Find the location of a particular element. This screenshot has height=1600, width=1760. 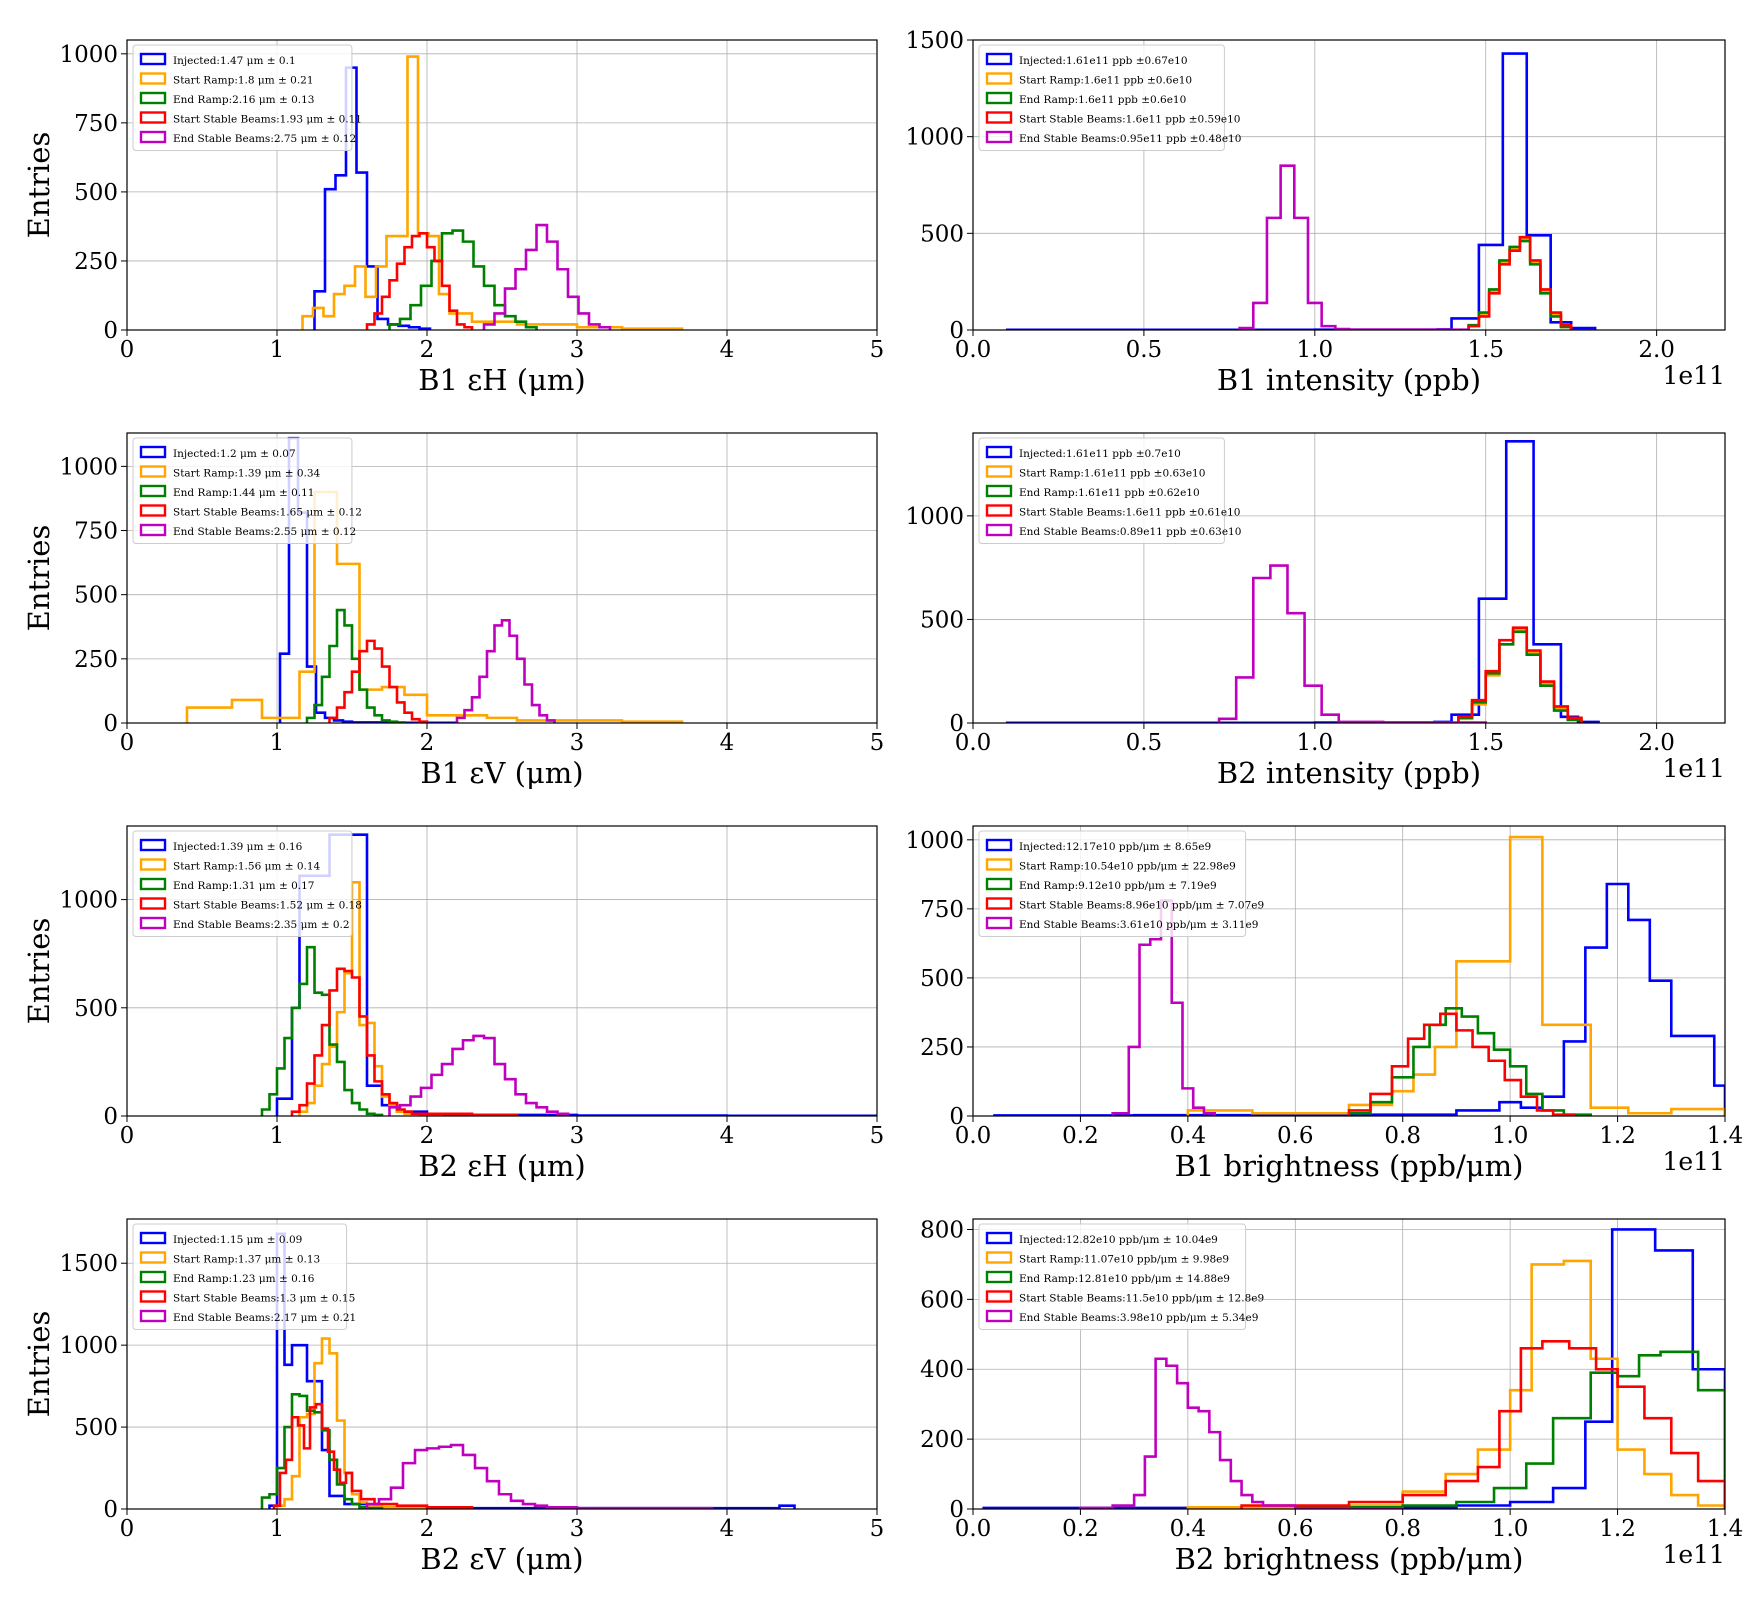

legend-entry: Start Stable Beams:1.93 μm ± 0.11 is located at coordinates (267, 120).